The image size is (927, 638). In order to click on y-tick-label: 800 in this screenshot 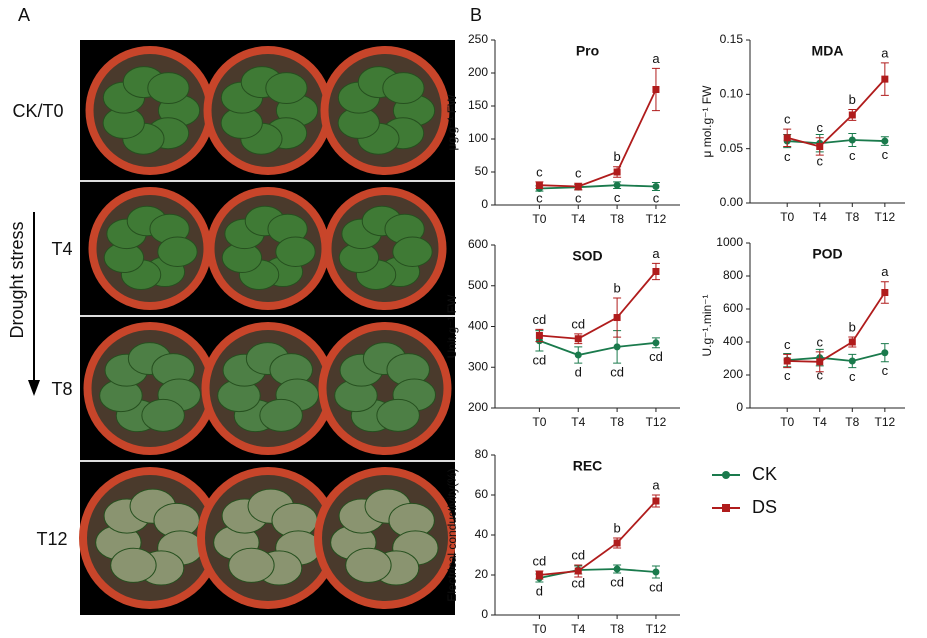, I will do `click(733, 275)`.